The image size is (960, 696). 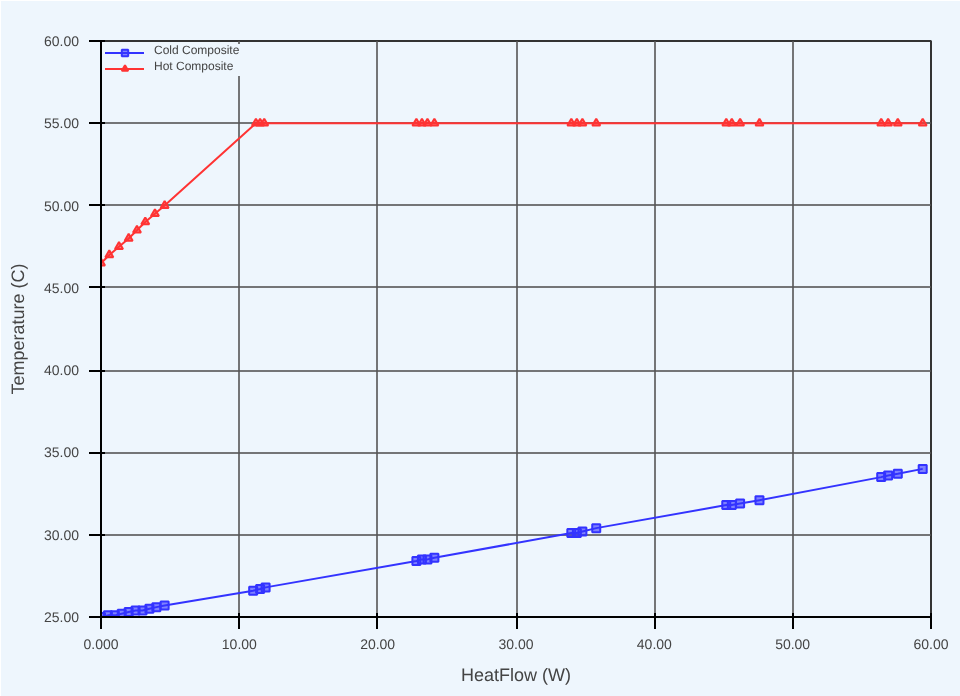 I want to click on x-axis-title: HeatFlow (W), so click(x=516, y=675).